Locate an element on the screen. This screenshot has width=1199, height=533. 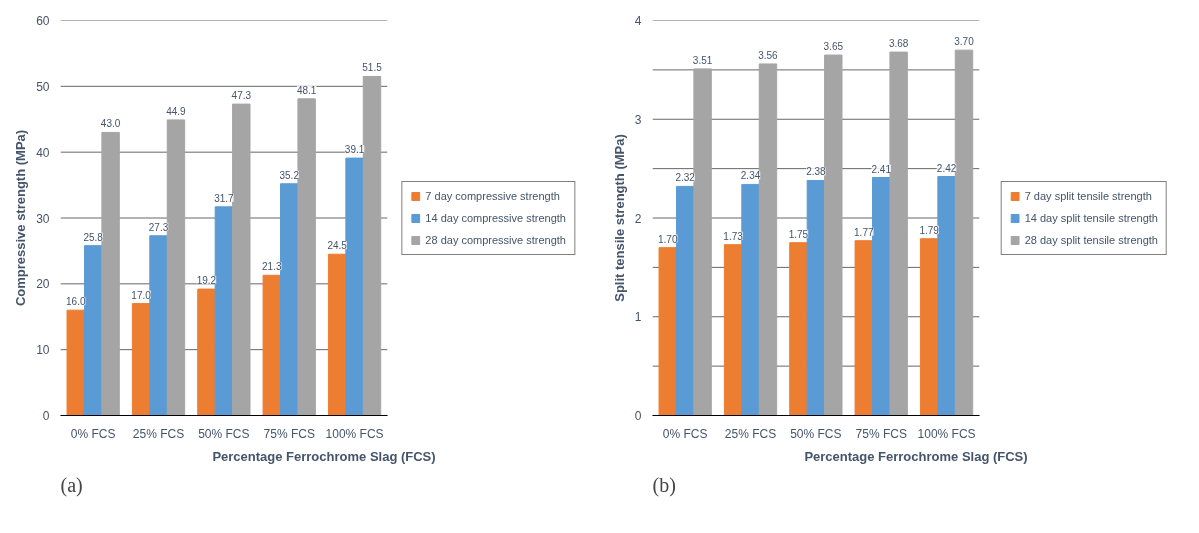
y-tick-label: 3 is located at coordinates (638, 119).